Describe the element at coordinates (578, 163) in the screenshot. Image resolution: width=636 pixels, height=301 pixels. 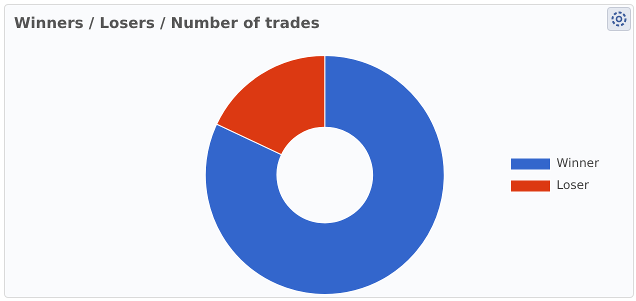
I see `legend-label: Winner` at that location.